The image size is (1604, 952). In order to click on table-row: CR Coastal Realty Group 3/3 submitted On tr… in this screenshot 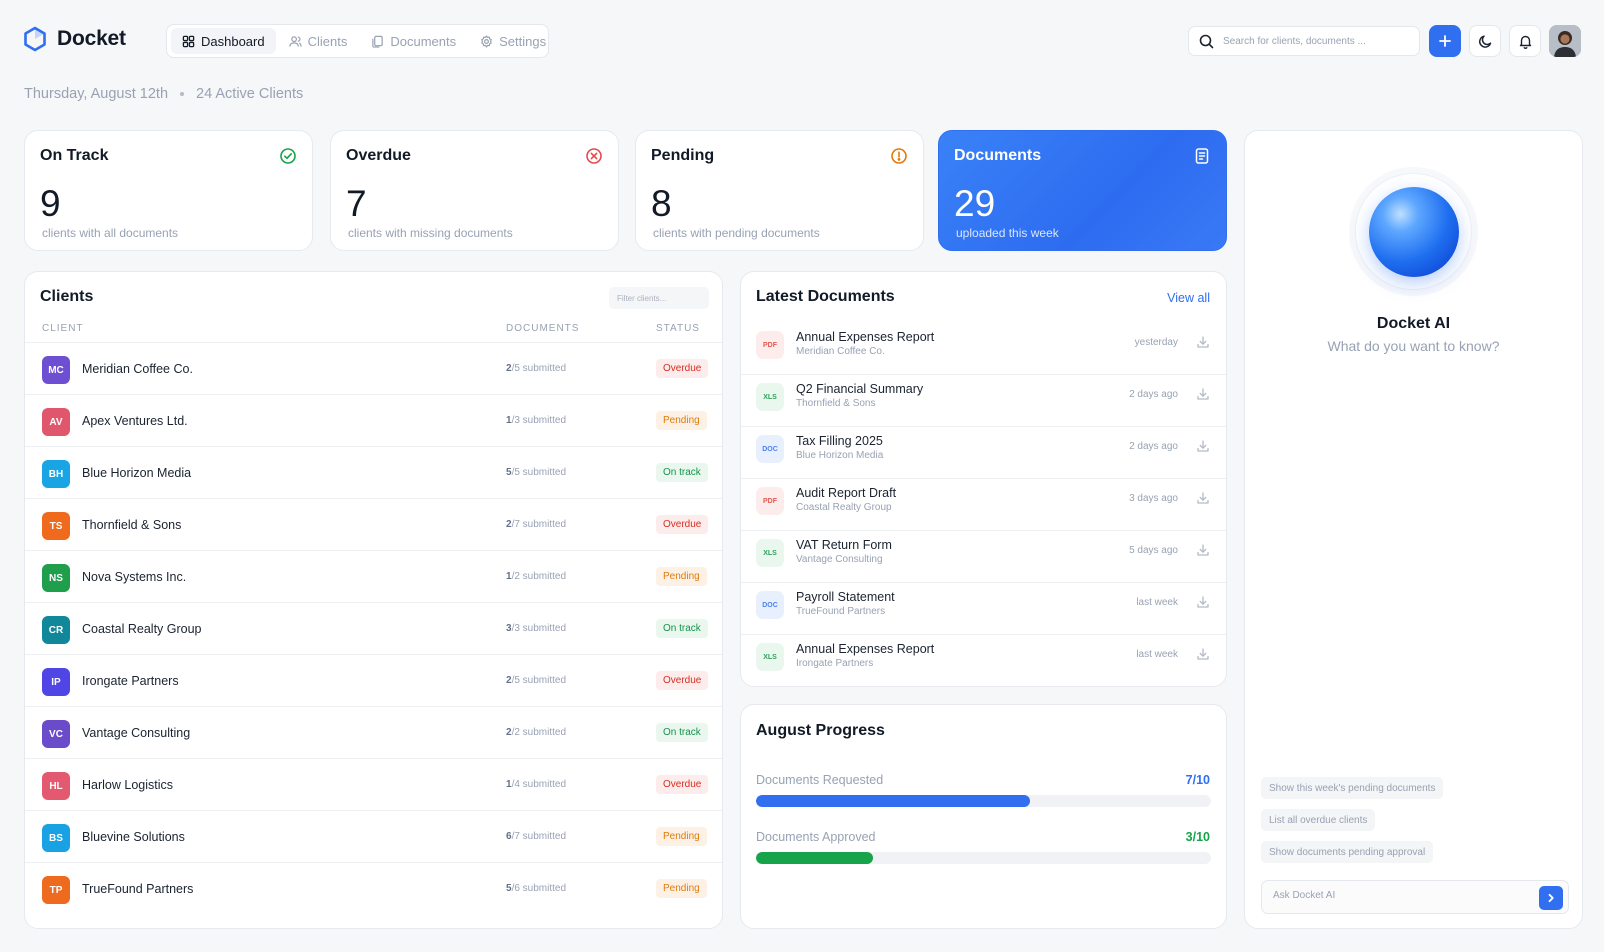, I will do `click(373, 629)`.